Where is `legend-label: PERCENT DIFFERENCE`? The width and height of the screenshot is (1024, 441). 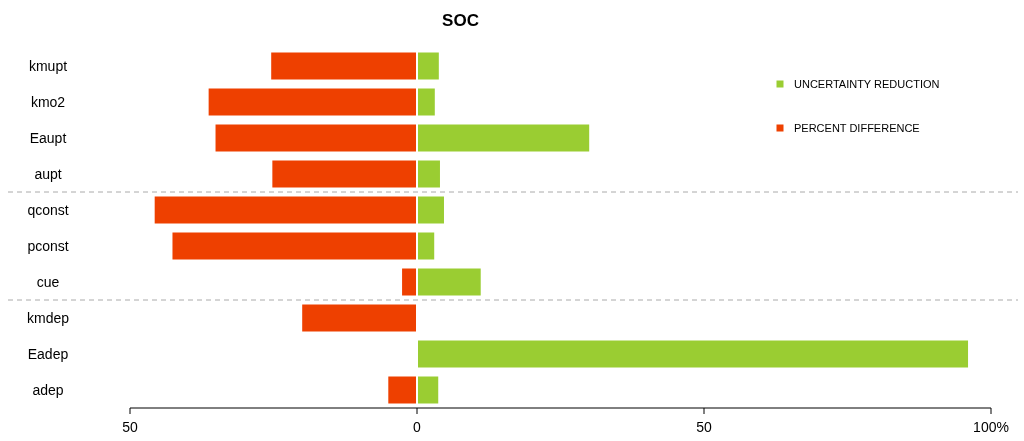 legend-label: PERCENT DIFFERENCE is located at coordinates (857, 128).